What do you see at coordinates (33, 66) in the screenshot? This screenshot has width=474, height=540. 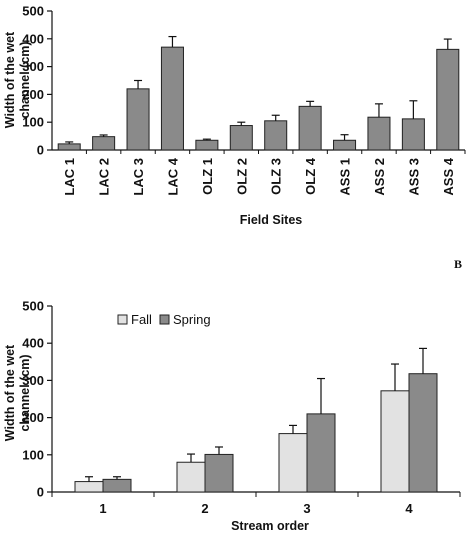 I see `panel-a-y-tick-label: 300` at bounding box center [33, 66].